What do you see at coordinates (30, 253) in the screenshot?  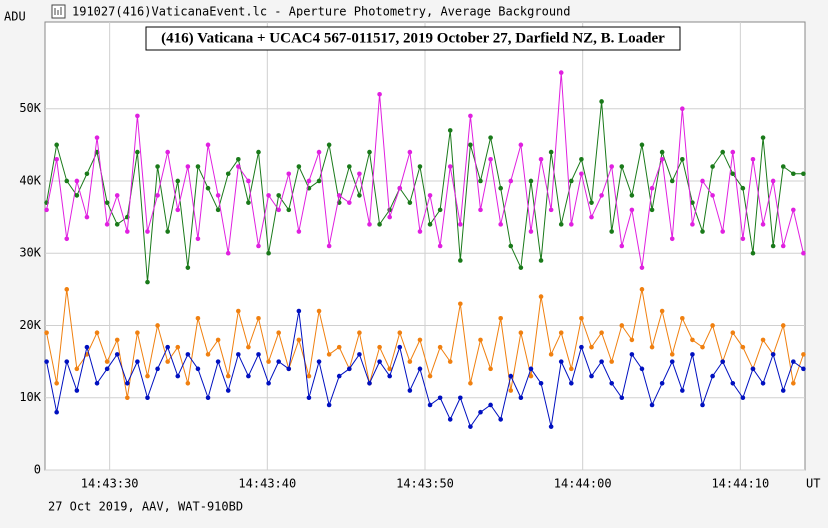 I see `y-tick-label: 30K` at bounding box center [30, 253].